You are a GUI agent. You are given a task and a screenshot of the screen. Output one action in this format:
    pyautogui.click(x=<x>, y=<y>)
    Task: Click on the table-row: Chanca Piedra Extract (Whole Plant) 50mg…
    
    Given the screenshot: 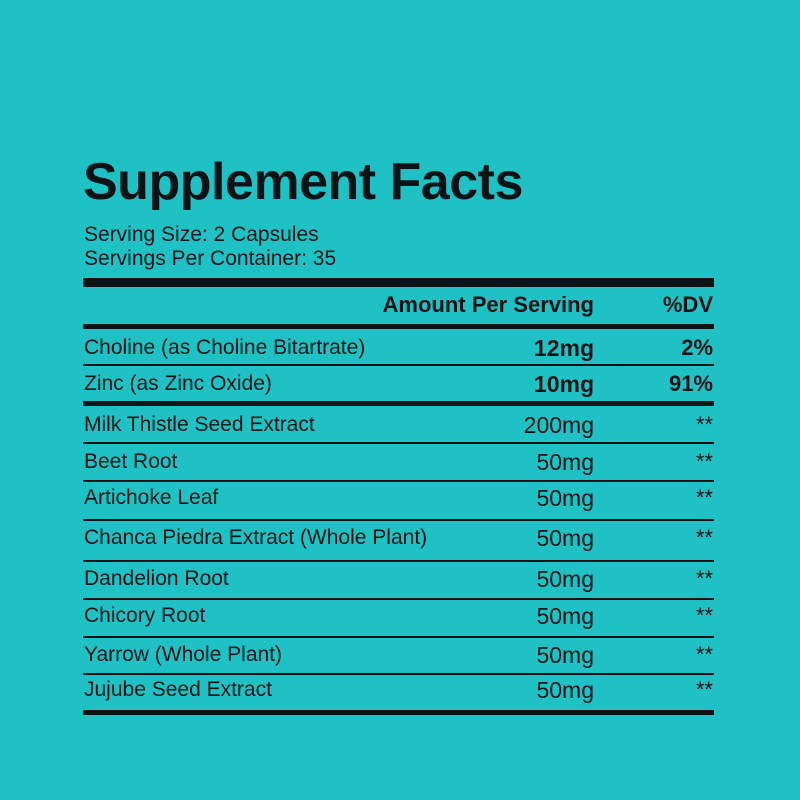 What is the action you would take?
    pyautogui.click(x=398, y=538)
    